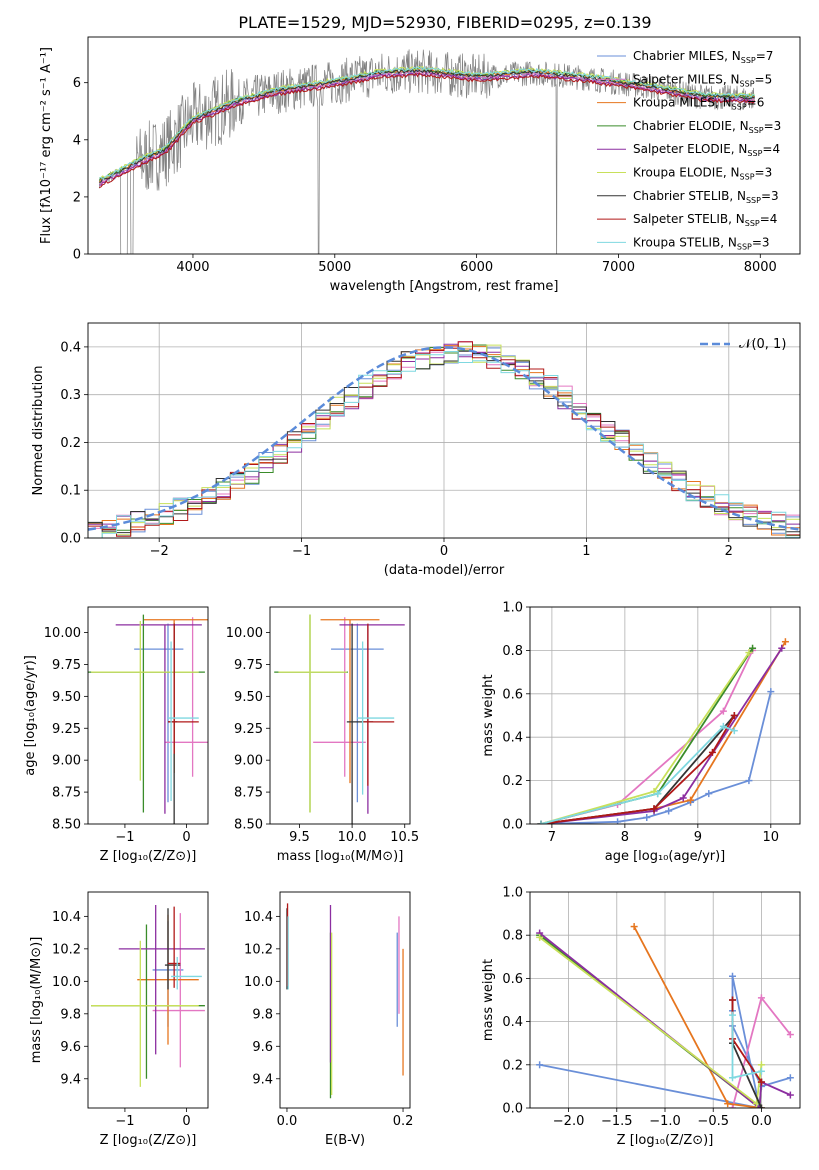 The height and width of the screenshot is (1170, 819). I want to click on mass_weight_vs_age-content, so click(663, 731).